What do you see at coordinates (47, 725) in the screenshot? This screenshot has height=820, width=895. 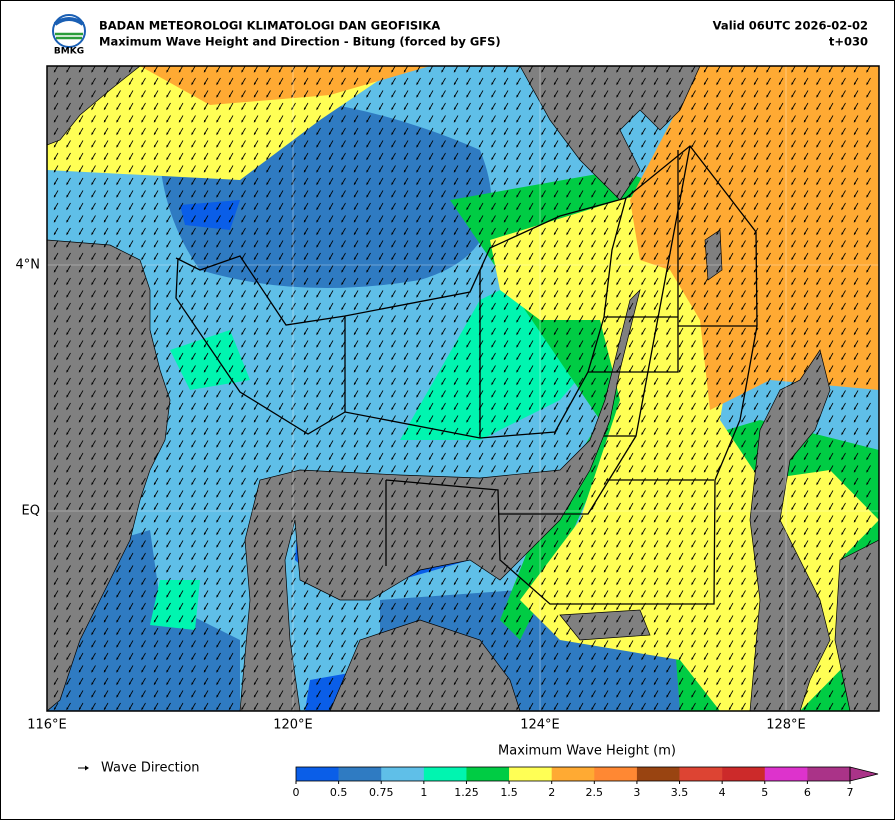 I see `lon-label: 116°E` at bounding box center [47, 725].